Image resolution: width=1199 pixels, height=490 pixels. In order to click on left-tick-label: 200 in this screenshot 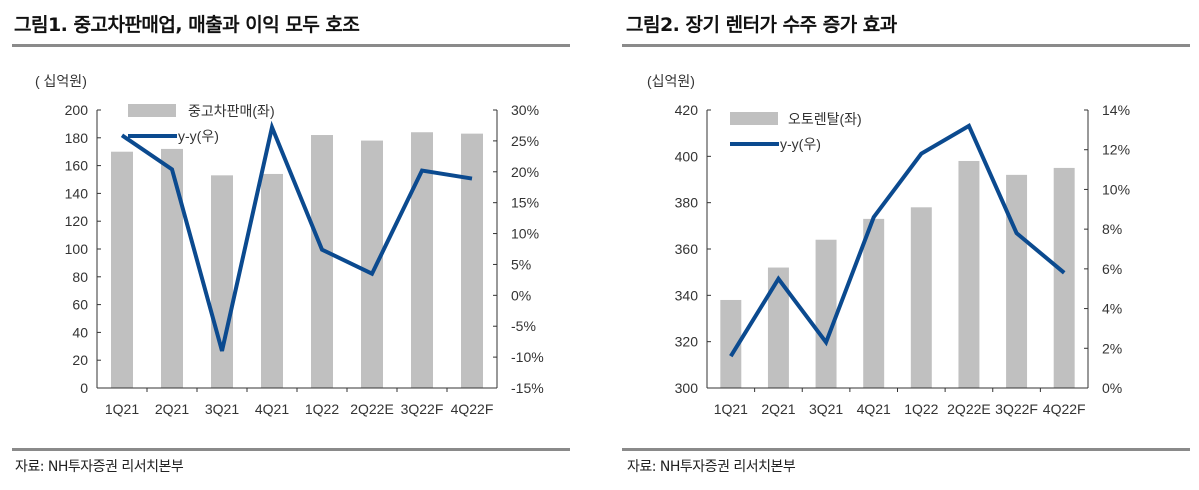, I will do `click(77, 110)`.